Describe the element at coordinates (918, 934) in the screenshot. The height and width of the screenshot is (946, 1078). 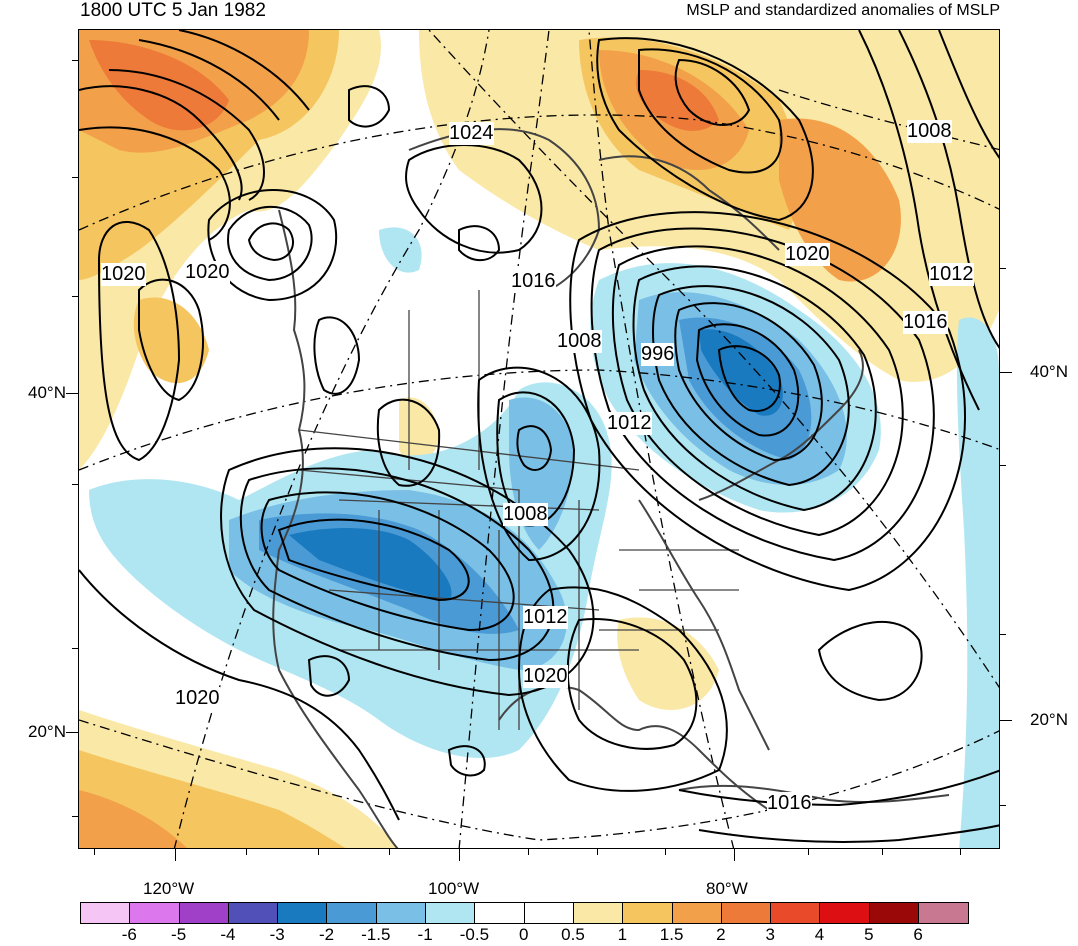
I see `colorbar-label: 6` at that location.